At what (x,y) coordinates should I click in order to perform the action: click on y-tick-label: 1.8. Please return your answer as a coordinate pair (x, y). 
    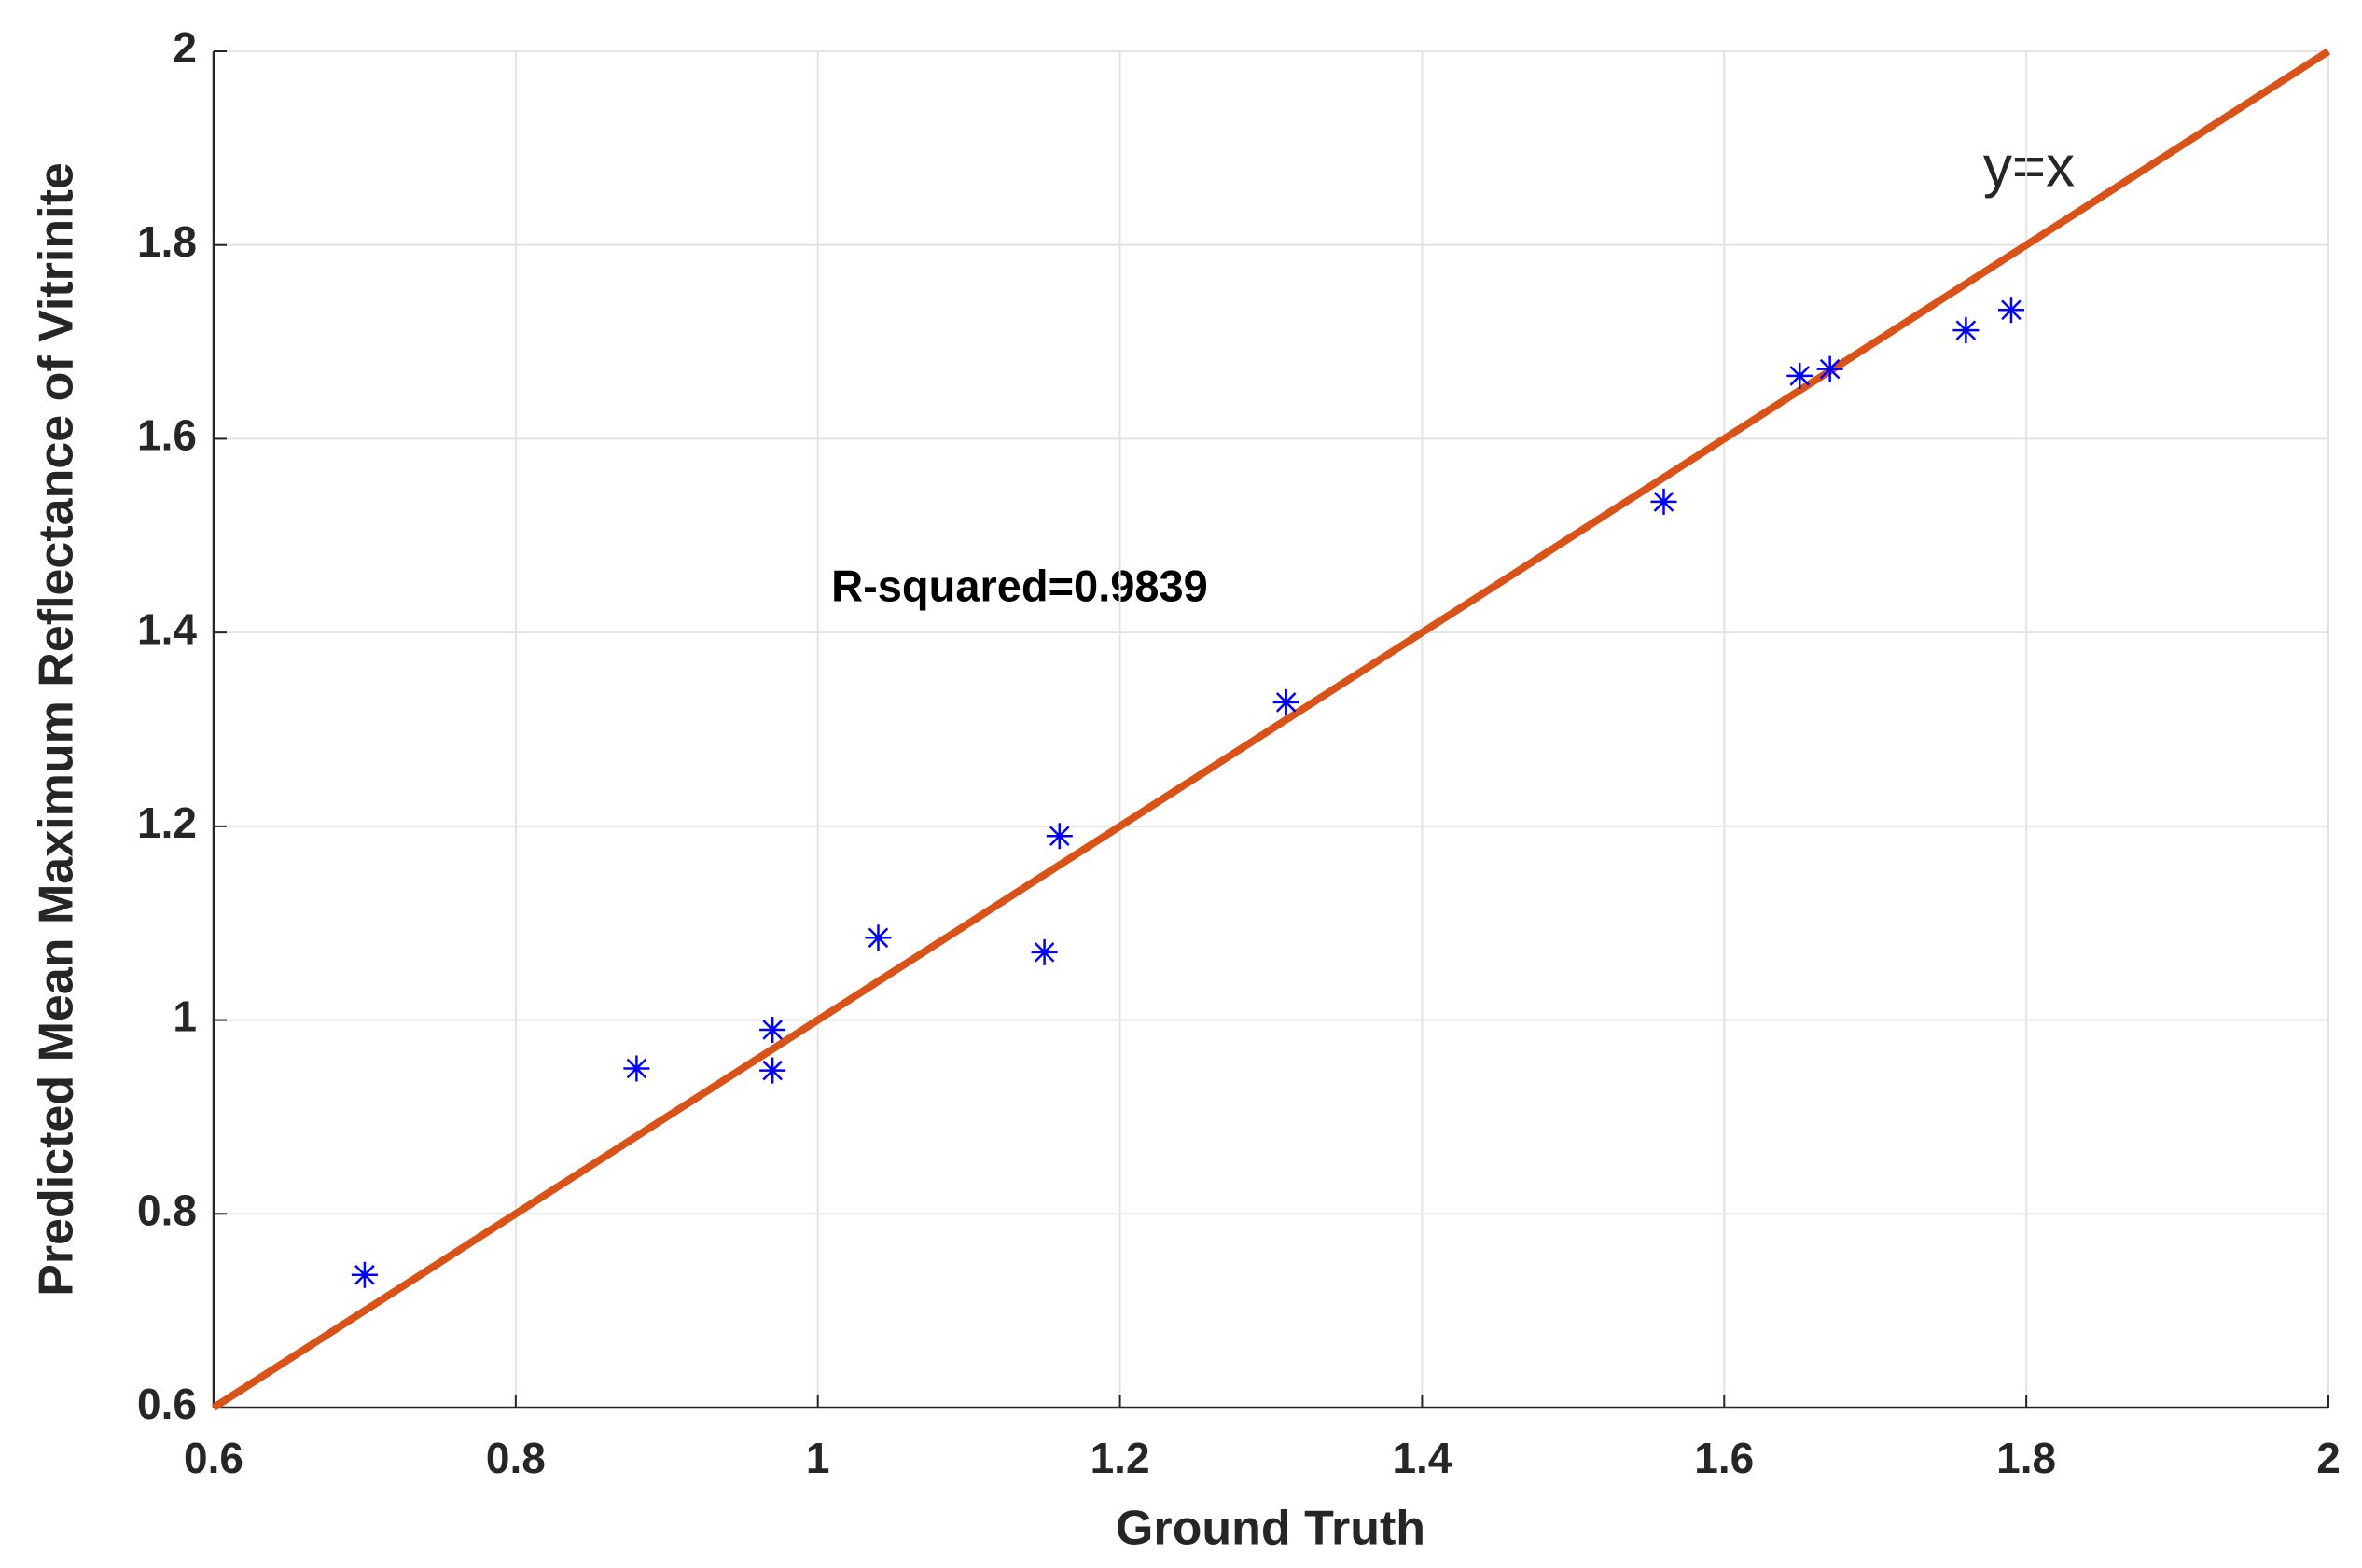
    Looking at the image, I should click on (167, 242).